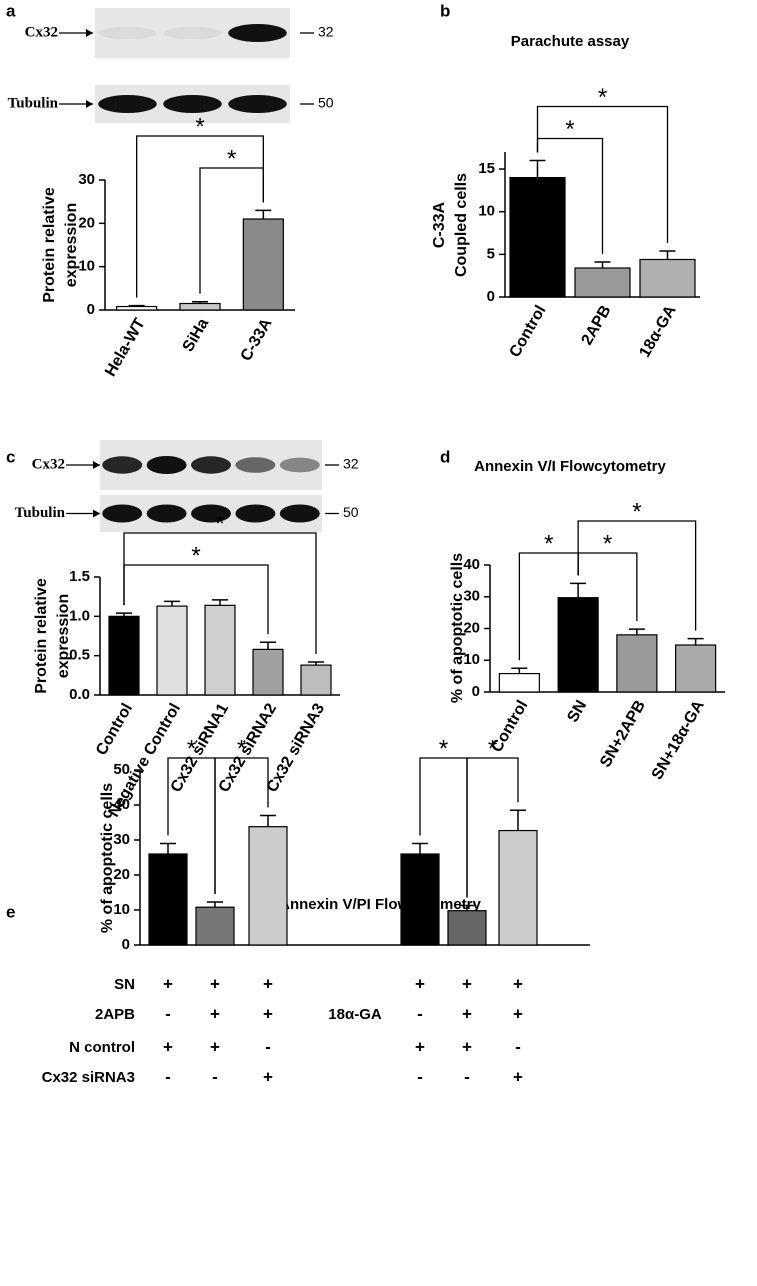 This screenshot has height=1286, width=757. What do you see at coordinates (79, 655) in the screenshot?
I see `y-tick-label: 0.5` at bounding box center [79, 655].